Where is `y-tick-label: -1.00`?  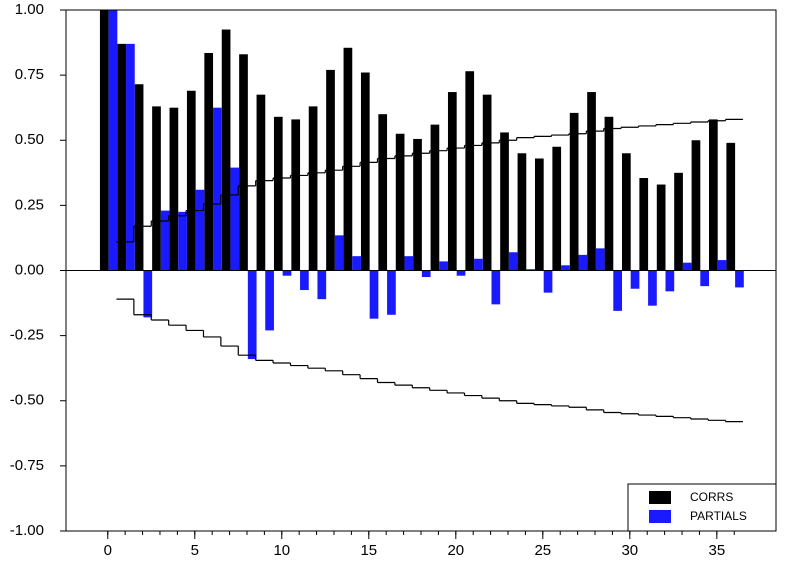
y-tick-label: -1.00 is located at coordinates (27, 530).